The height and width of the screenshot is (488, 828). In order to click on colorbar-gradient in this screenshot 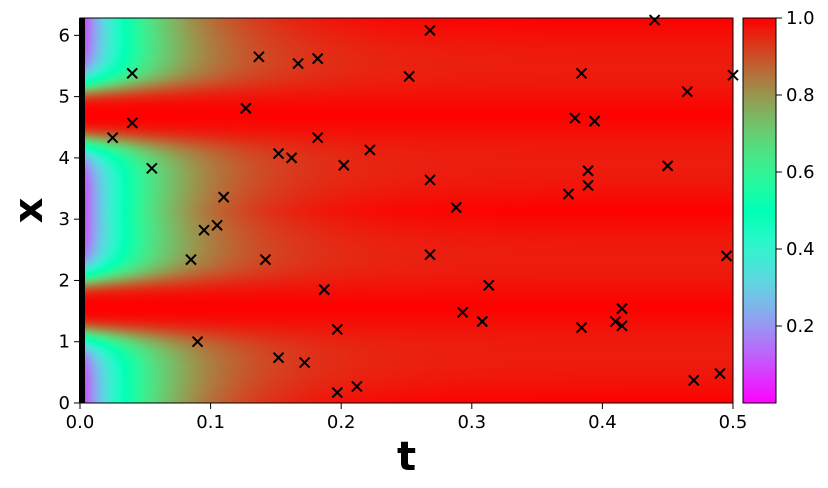, I will do `click(759, 210)`.